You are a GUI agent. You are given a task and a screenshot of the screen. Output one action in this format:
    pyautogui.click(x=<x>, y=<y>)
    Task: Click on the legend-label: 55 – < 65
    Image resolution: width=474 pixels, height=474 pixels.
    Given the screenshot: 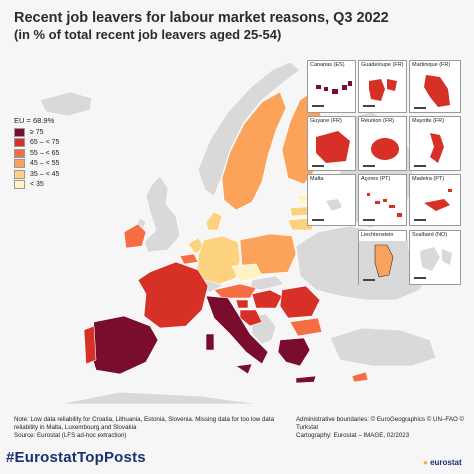 What is the action you would take?
    pyautogui.click(x=45, y=153)
    